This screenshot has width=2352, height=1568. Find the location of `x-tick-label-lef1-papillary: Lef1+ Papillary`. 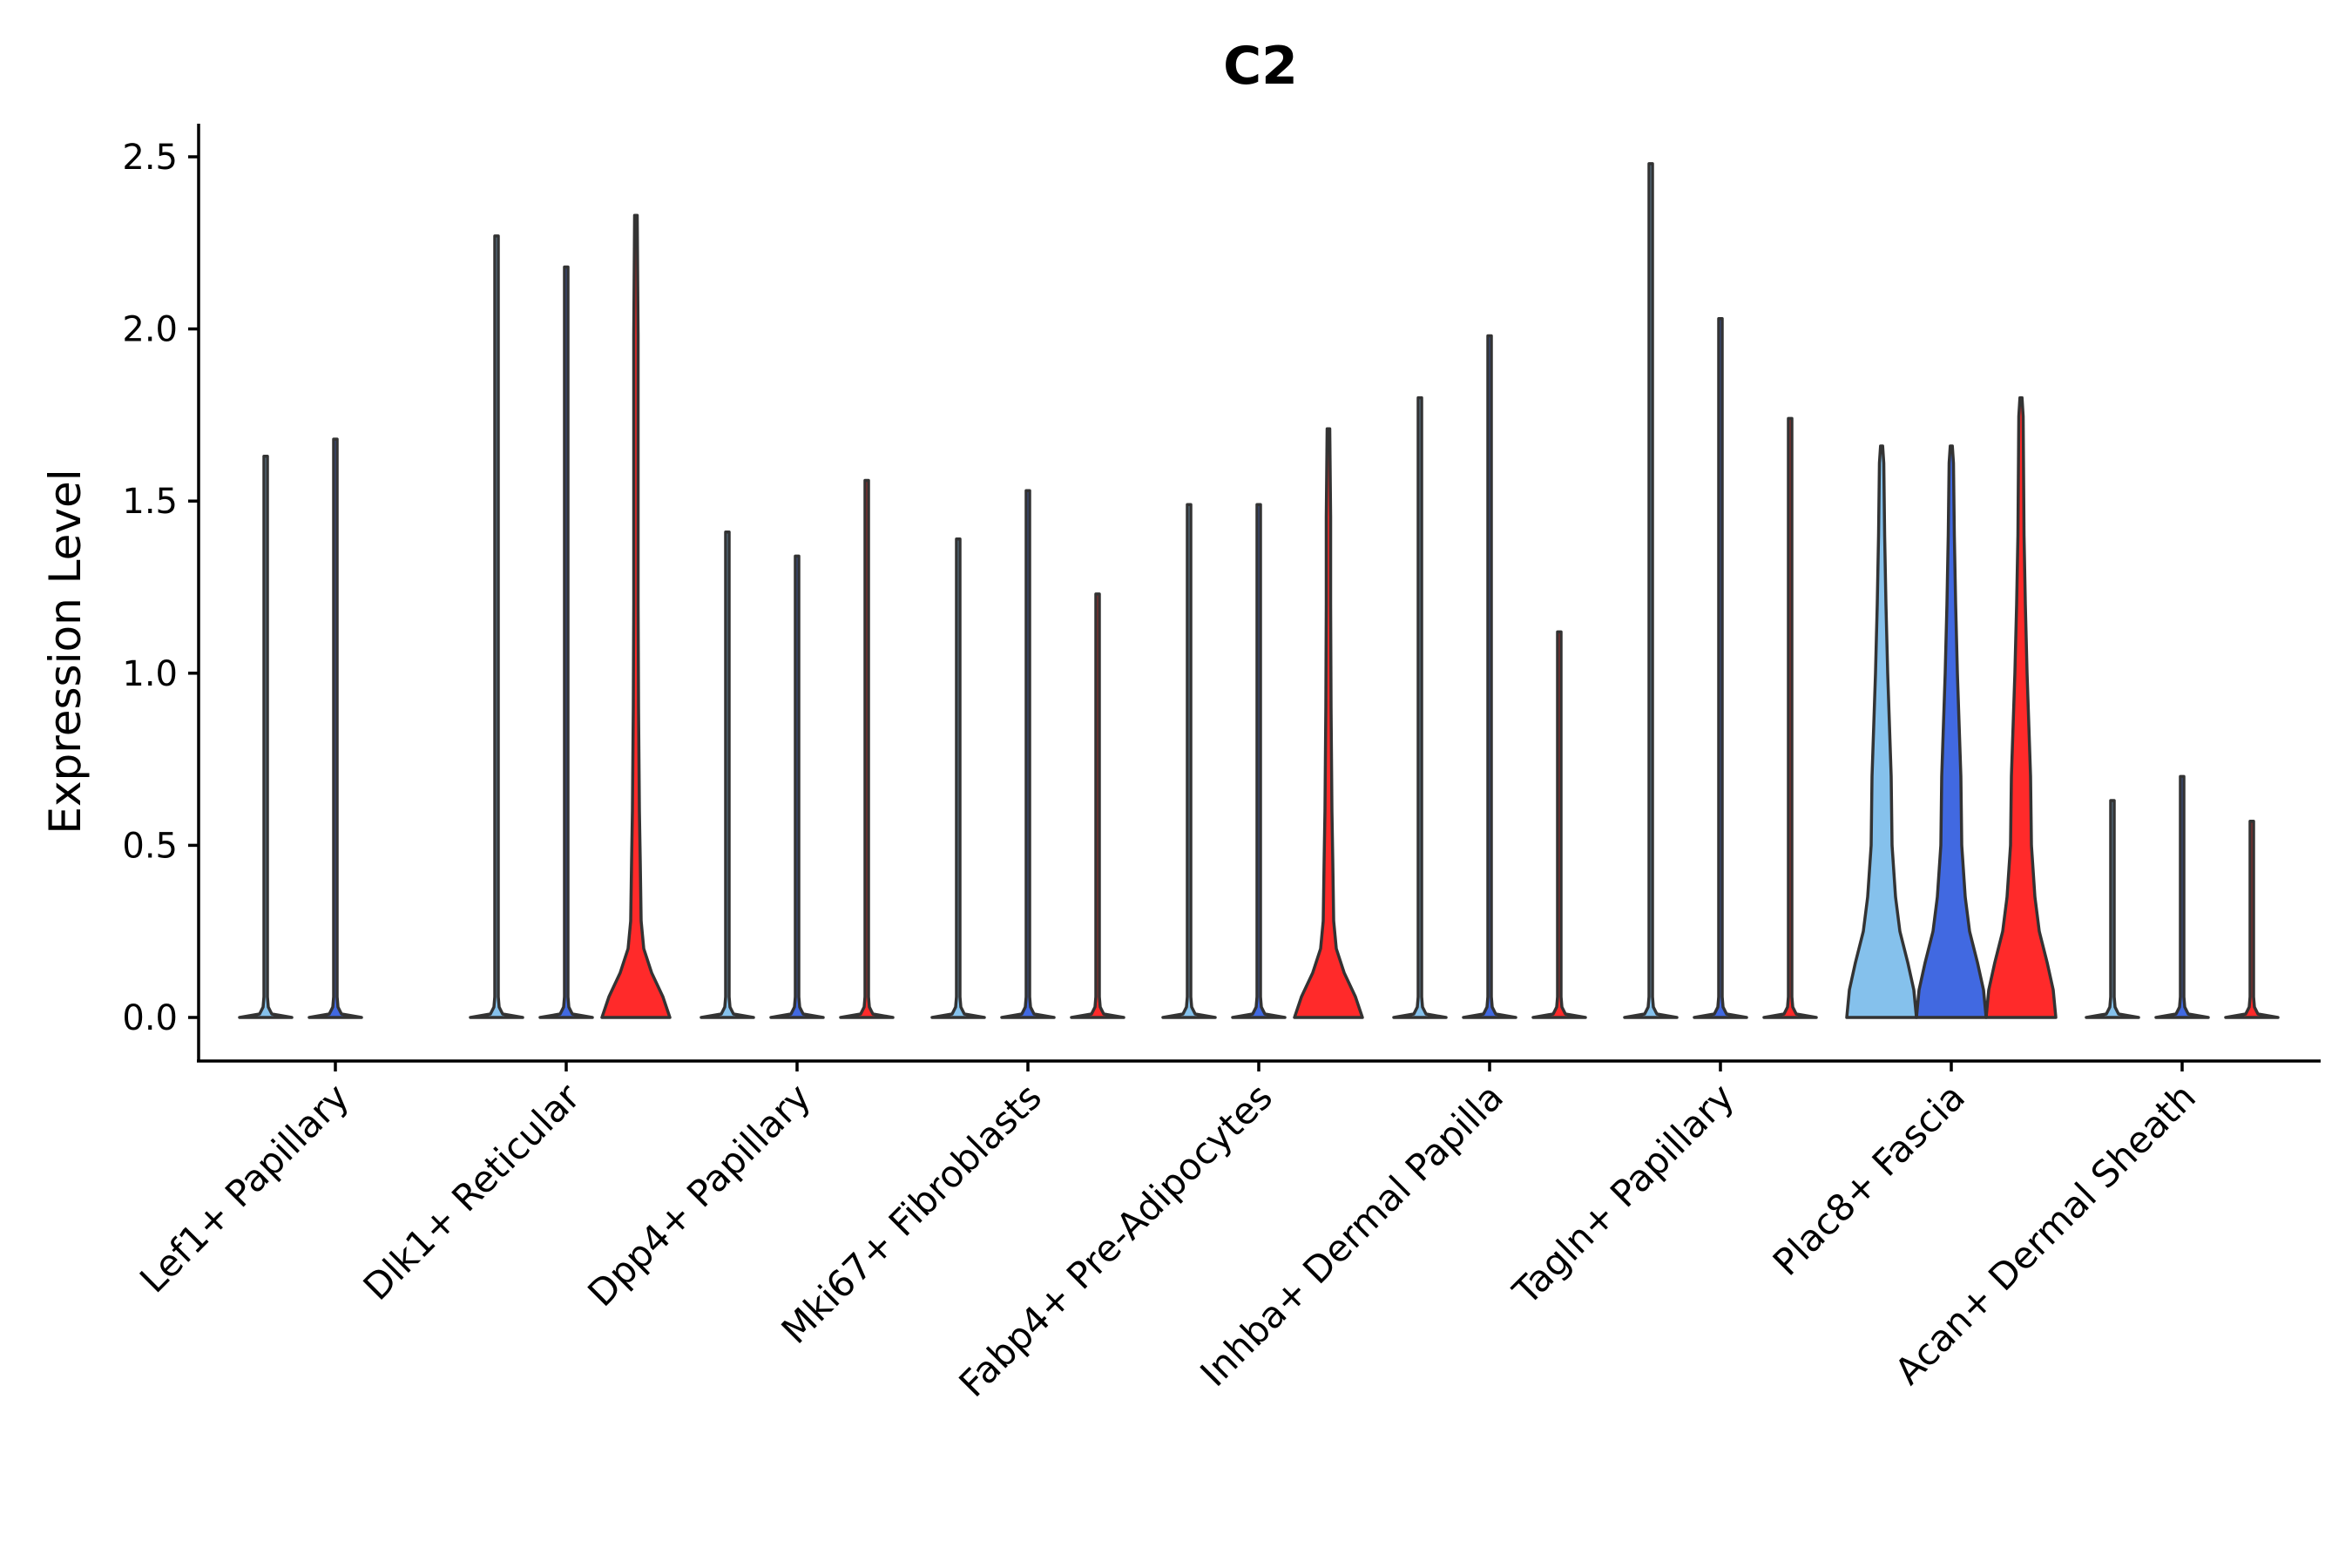

x-tick-label-lef1-papillary: Lef1+ Papillary is located at coordinates (245, 1188).